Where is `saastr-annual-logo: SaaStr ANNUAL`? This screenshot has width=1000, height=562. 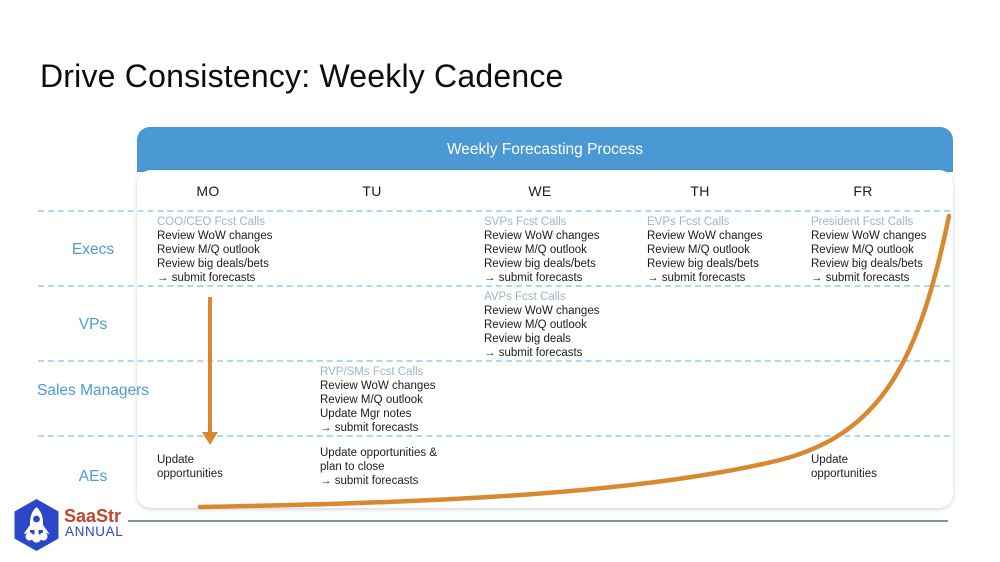 saastr-annual-logo: SaaStr ANNUAL is located at coordinates (88, 527).